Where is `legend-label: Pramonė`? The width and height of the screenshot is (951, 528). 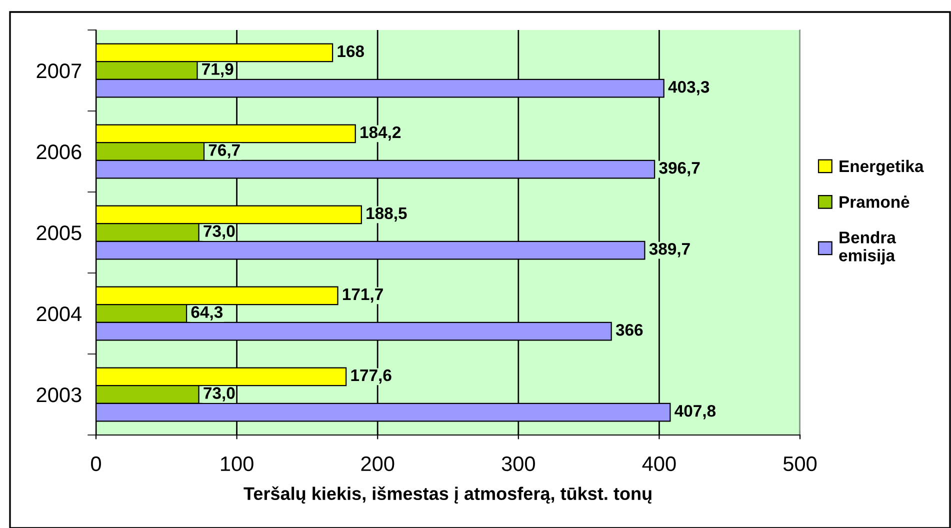
legend-label: Pramonė is located at coordinates (875, 202).